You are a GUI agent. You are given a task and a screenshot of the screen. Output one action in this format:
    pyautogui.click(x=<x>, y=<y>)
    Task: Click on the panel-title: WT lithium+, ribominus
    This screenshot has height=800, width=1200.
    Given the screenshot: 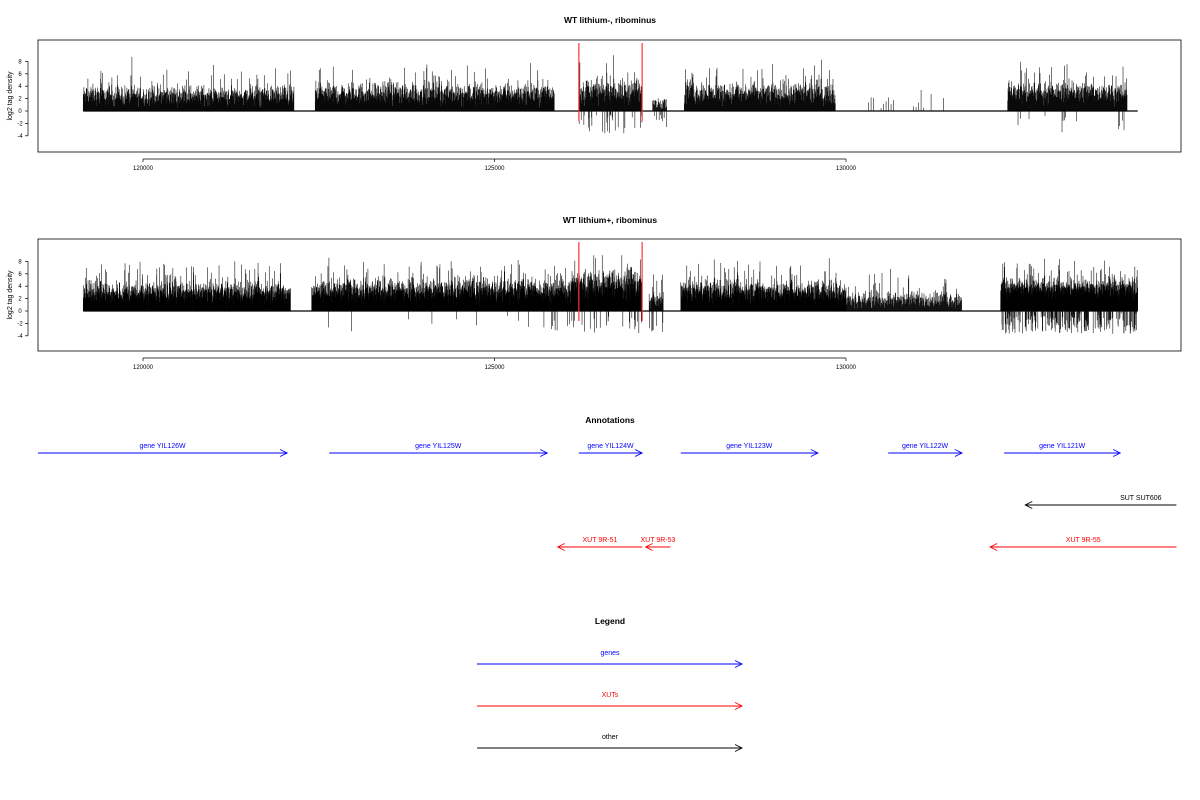 What is the action you would take?
    pyautogui.click(x=610, y=220)
    